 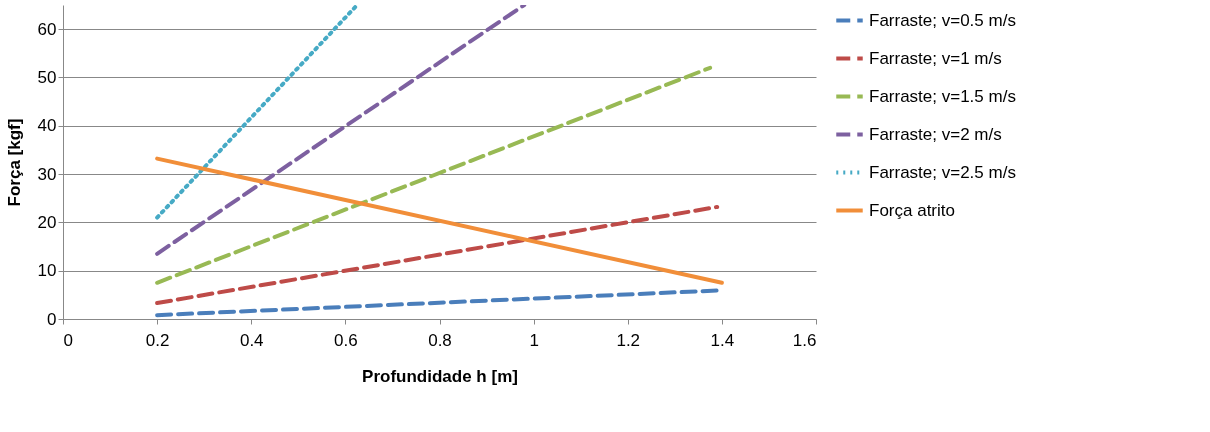 What do you see at coordinates (52, 319) in the screenshot?
I see `y-tick-label: 0` at bounding box center [52, 319].